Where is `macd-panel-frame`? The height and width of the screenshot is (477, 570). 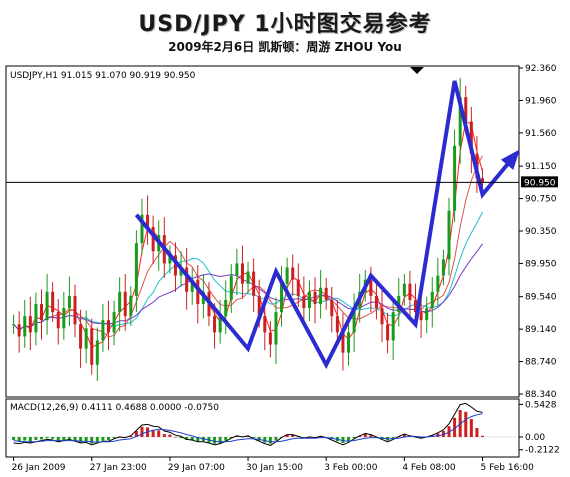
macd-panel-frame is located at coordinates (262, 428).